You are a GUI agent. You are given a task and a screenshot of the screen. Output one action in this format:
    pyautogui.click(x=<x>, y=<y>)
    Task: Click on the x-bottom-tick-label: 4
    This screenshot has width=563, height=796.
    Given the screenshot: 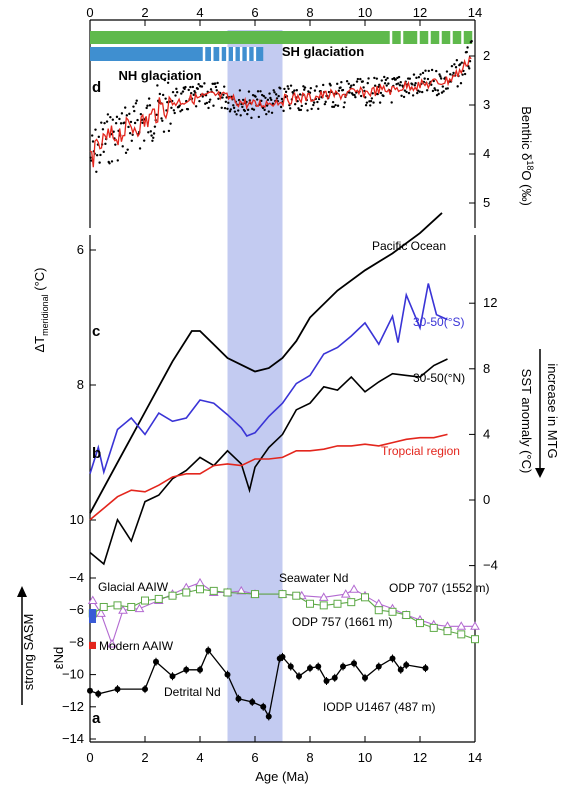 What is the action you would take?
    pyautogui.click(x=199, y=757)
    